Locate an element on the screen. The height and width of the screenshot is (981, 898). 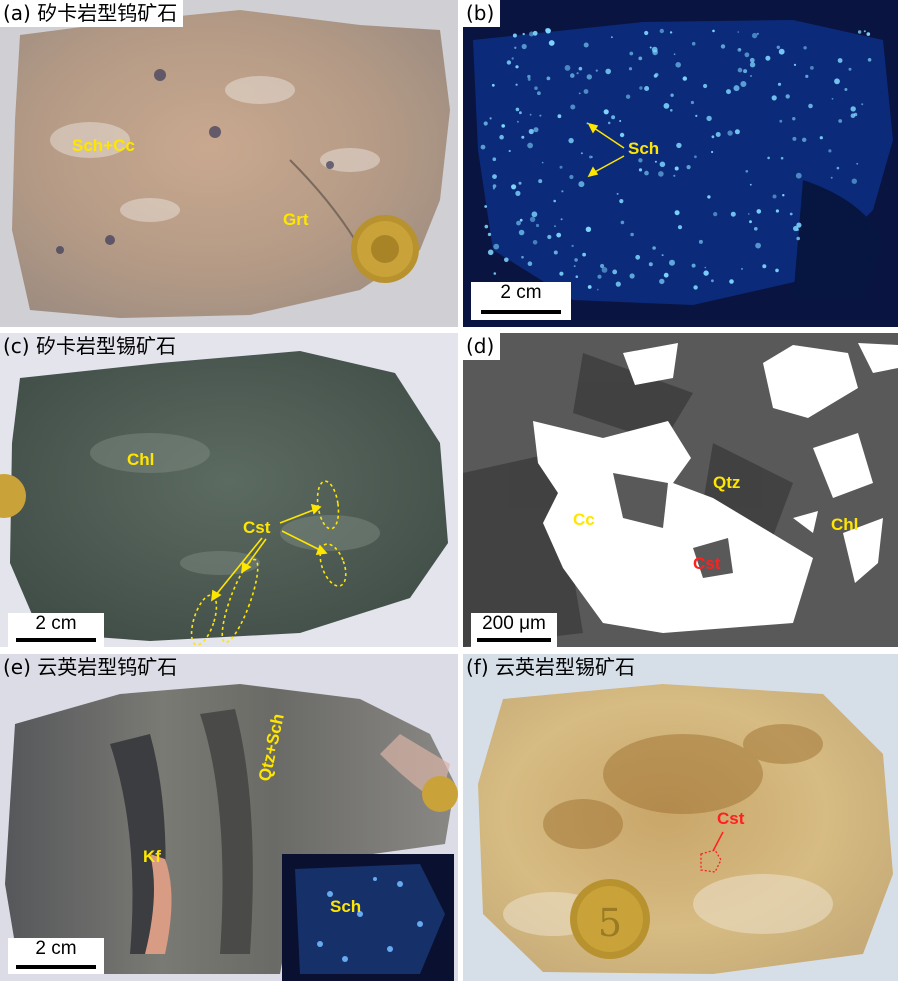
annotation-cst-c: Cst is located at coordinates (257, 527).